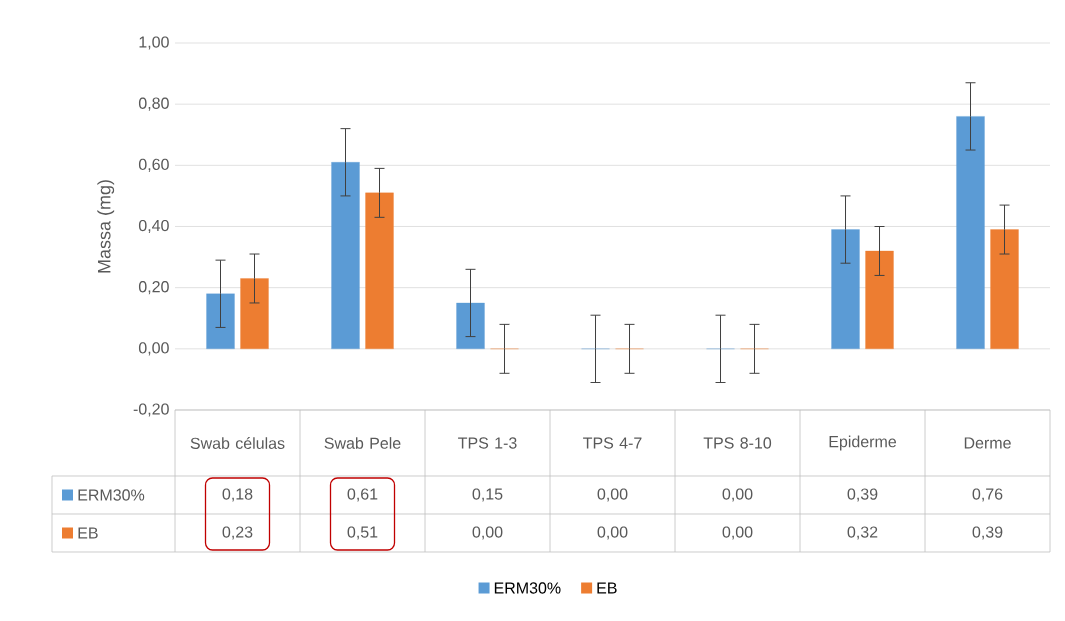 Image resolution: width=1065 pixels, height=621 pixels. Describe the element at coordinates (607, 588) in the screenshot. I see `text: EB` at that location.